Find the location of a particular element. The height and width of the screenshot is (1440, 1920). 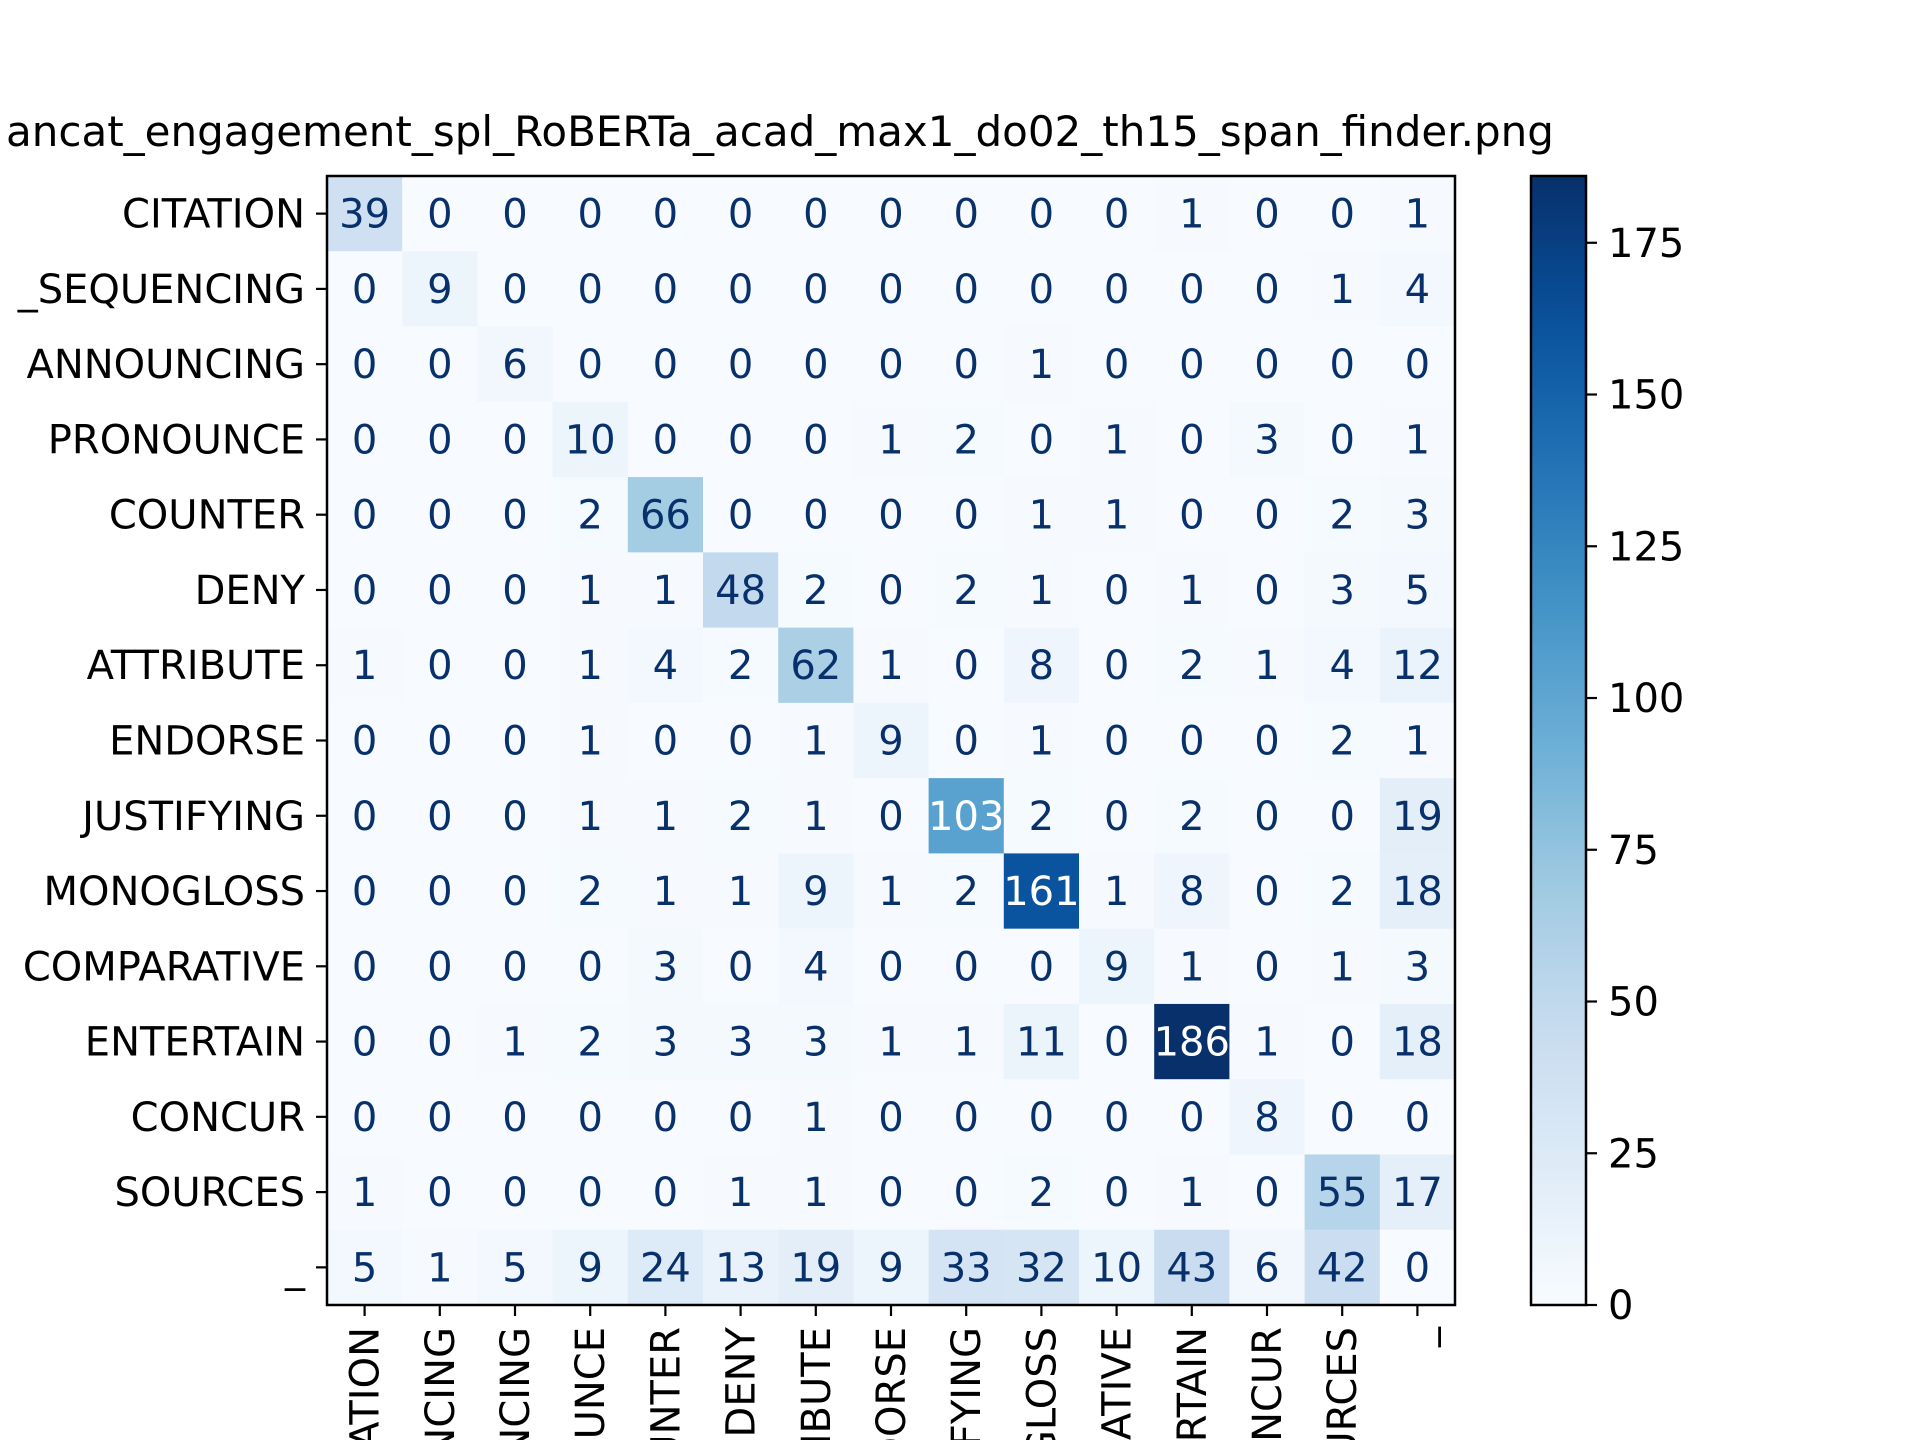

col-tick-label: ONCUR is located at coordinates (1268, 1383).